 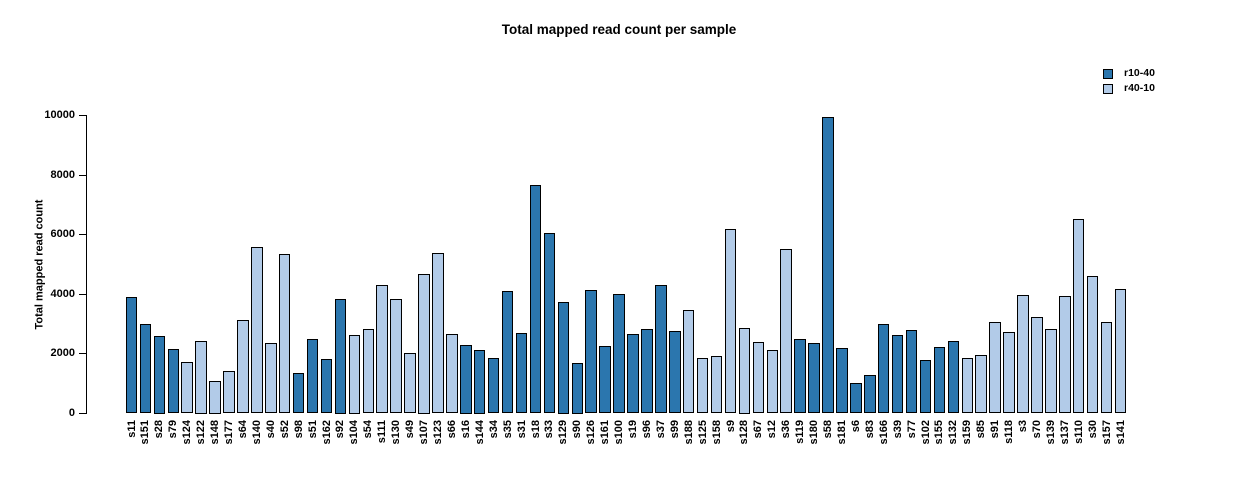 What do you see at coordinates (688, 362) in the screenshot?
I see `bar-s188` at bounding box center [688, 362].